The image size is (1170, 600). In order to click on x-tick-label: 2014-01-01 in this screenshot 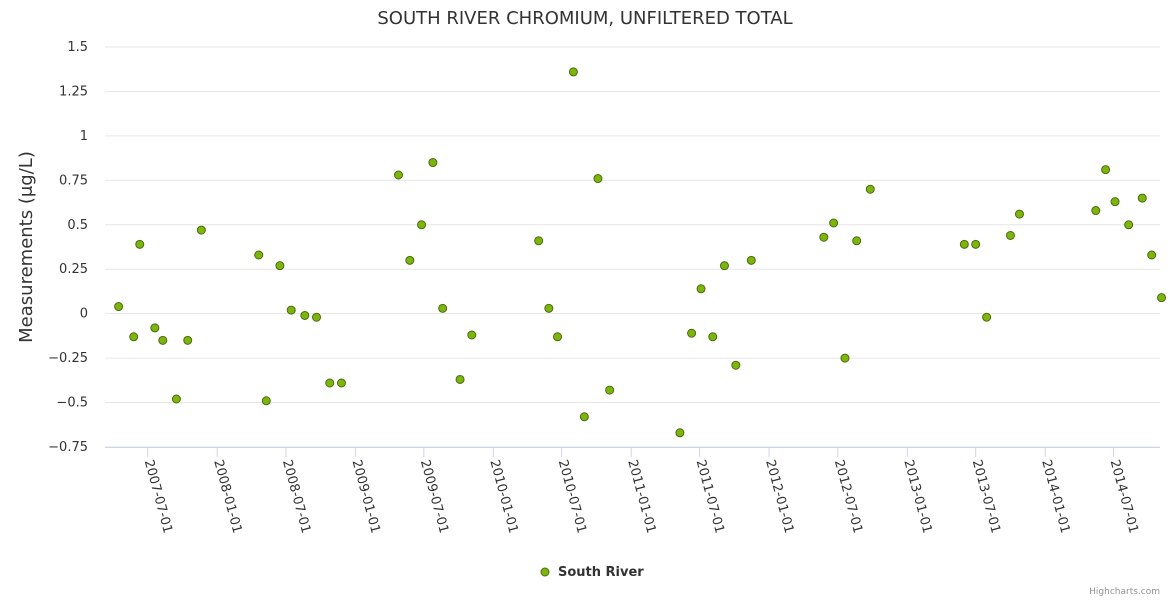, I will do `click(1055, 496)`.